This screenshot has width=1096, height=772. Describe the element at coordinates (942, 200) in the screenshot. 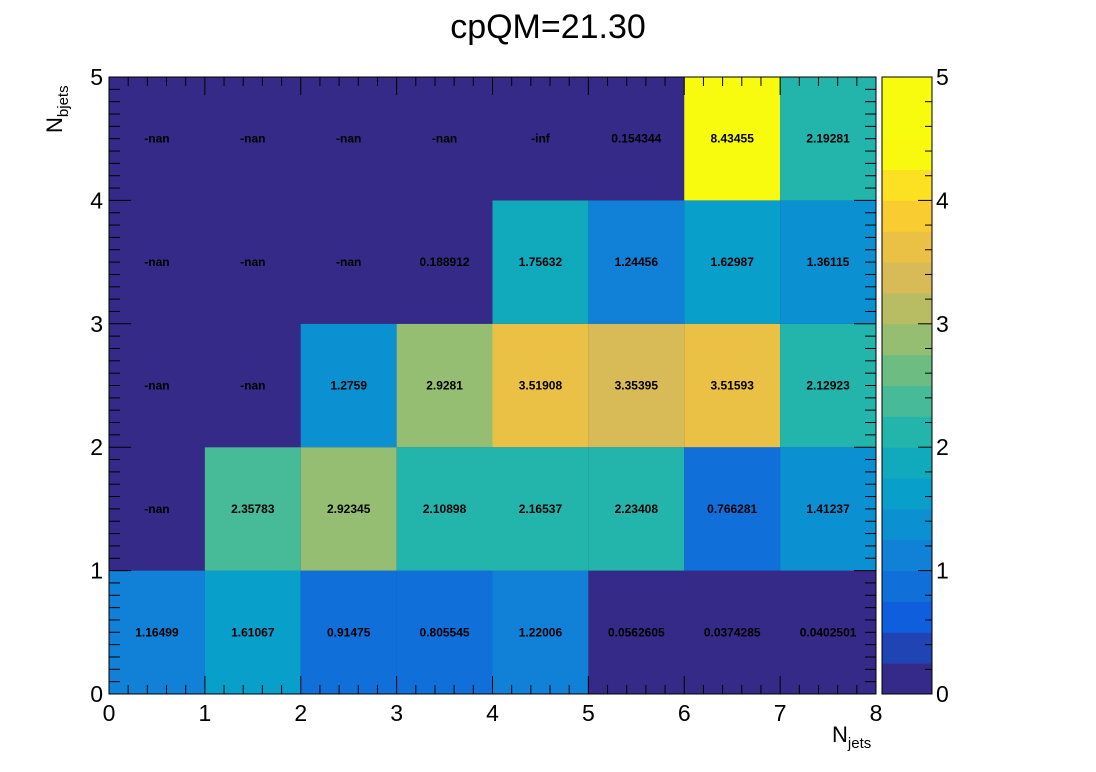

I see `colorbar-tick-label: 4` at that location.